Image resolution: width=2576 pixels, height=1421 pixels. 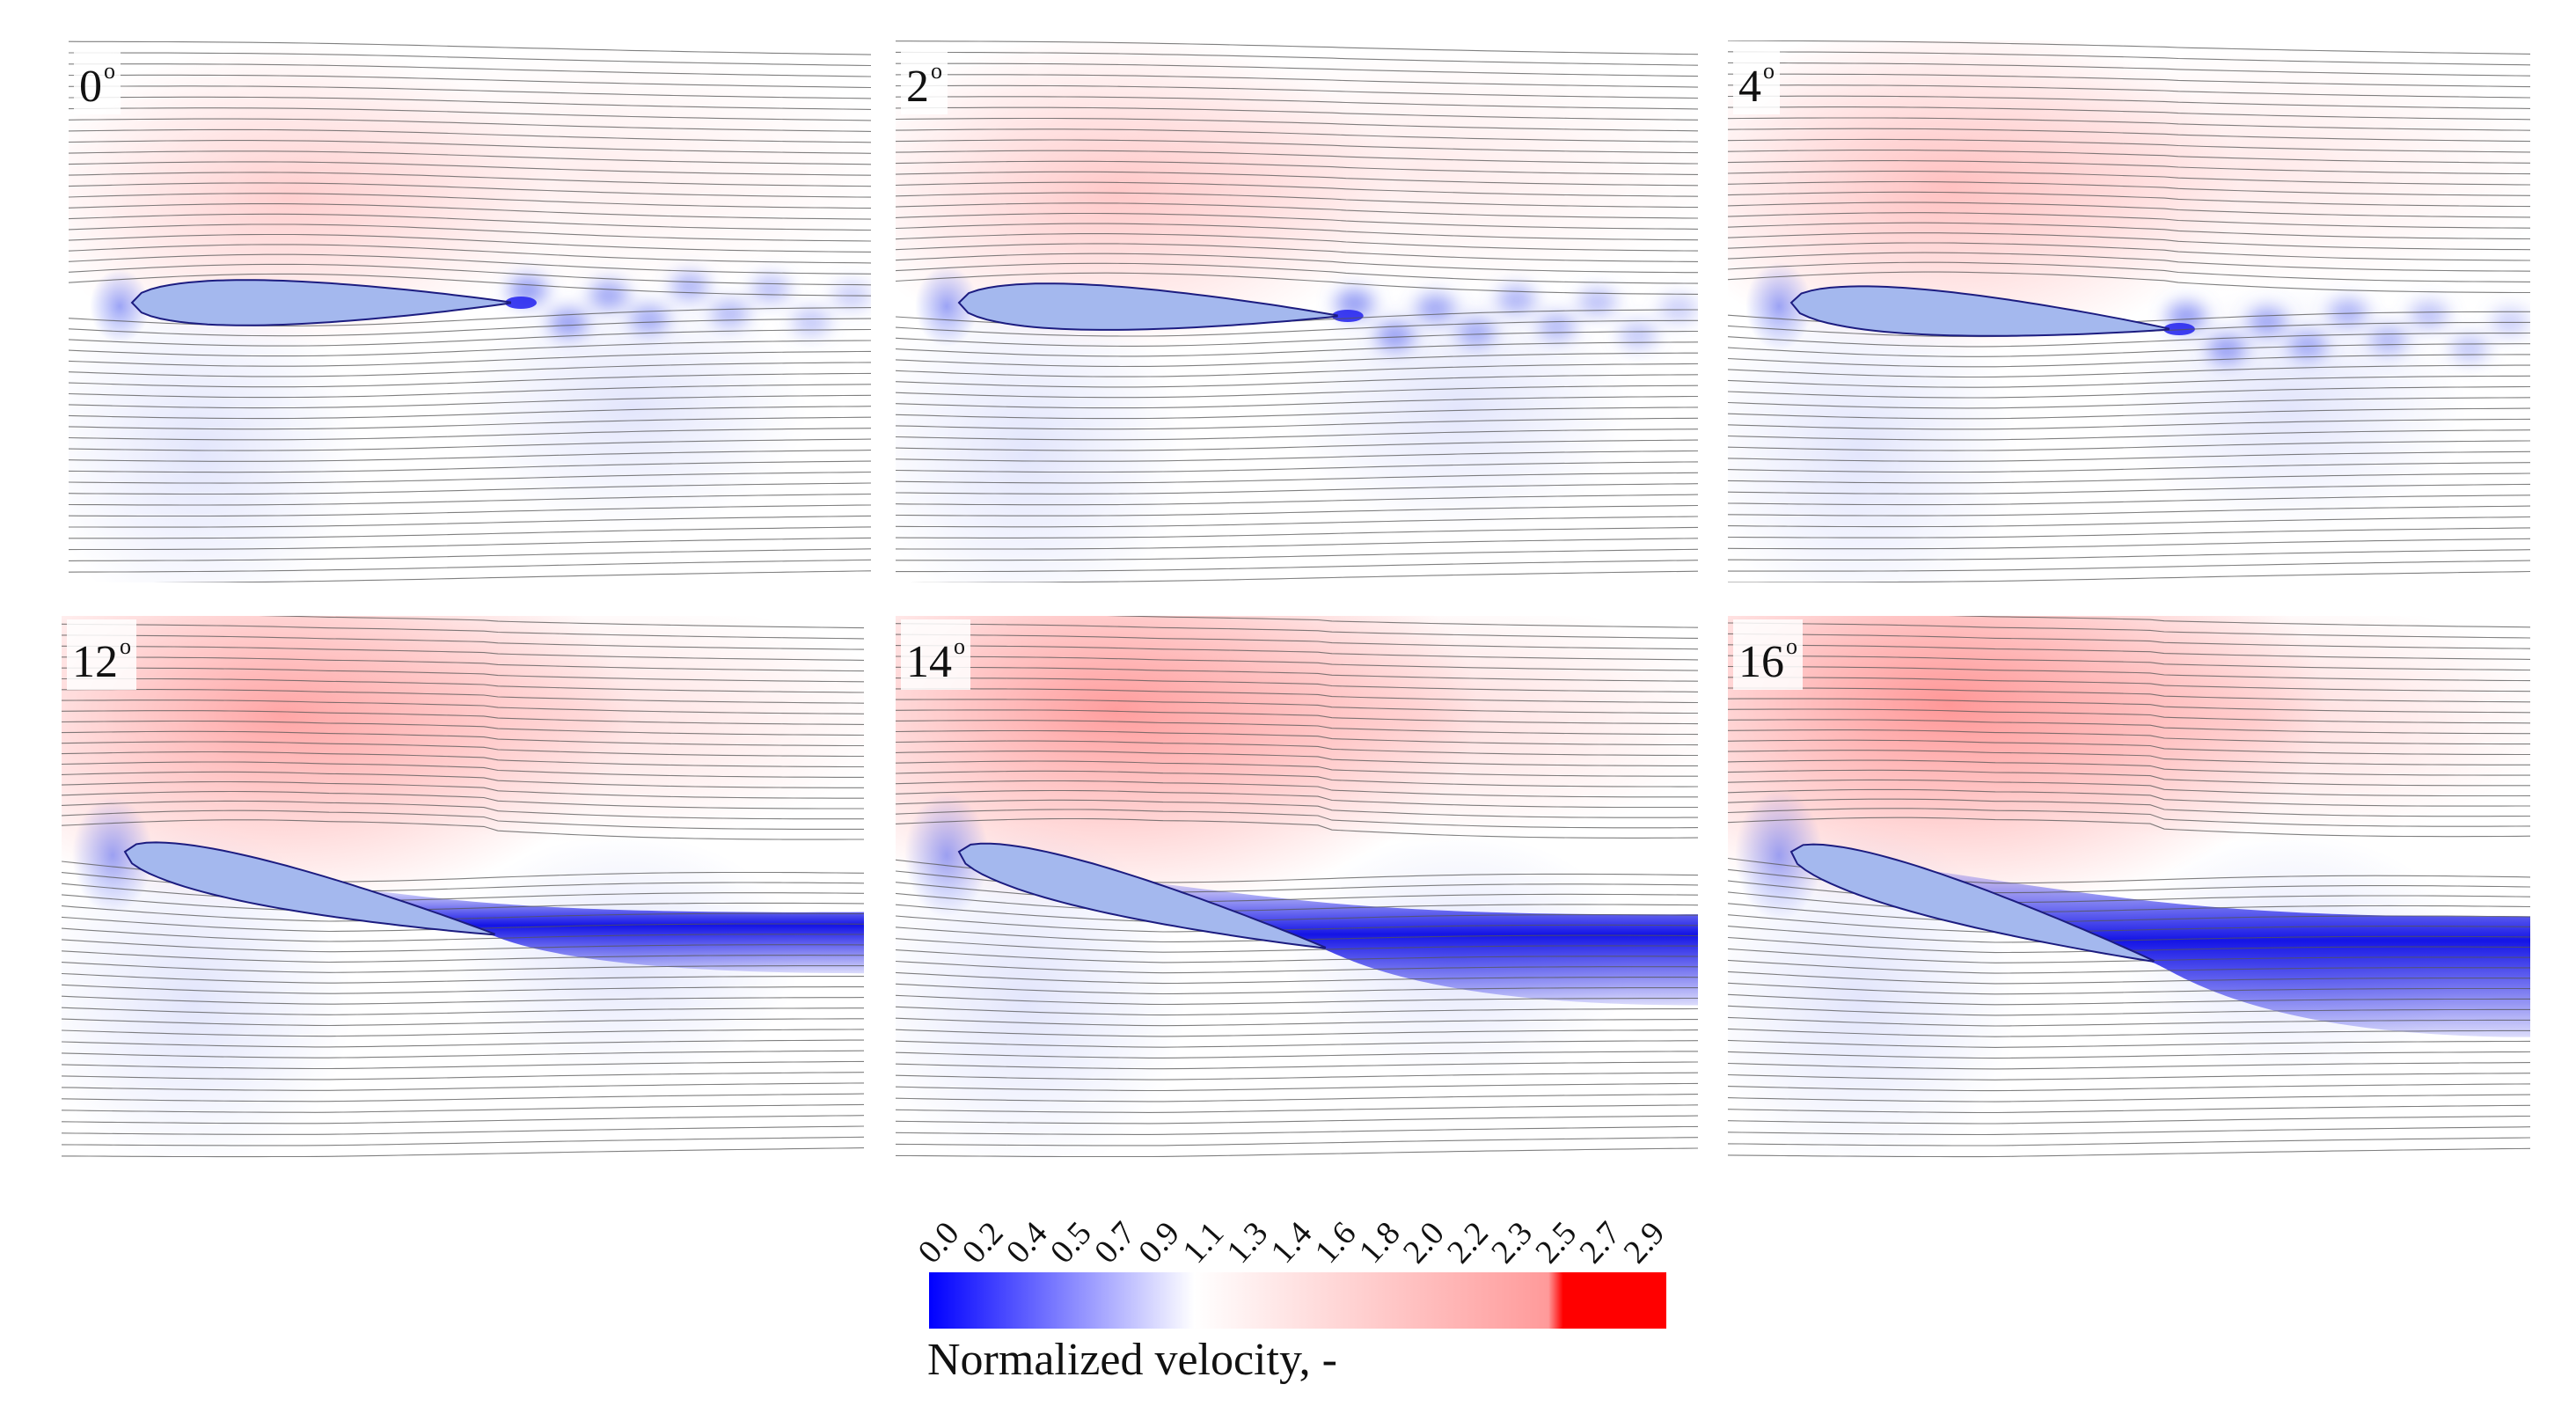 I want to click on angle-label: 14o, so click(x=935, y=654).